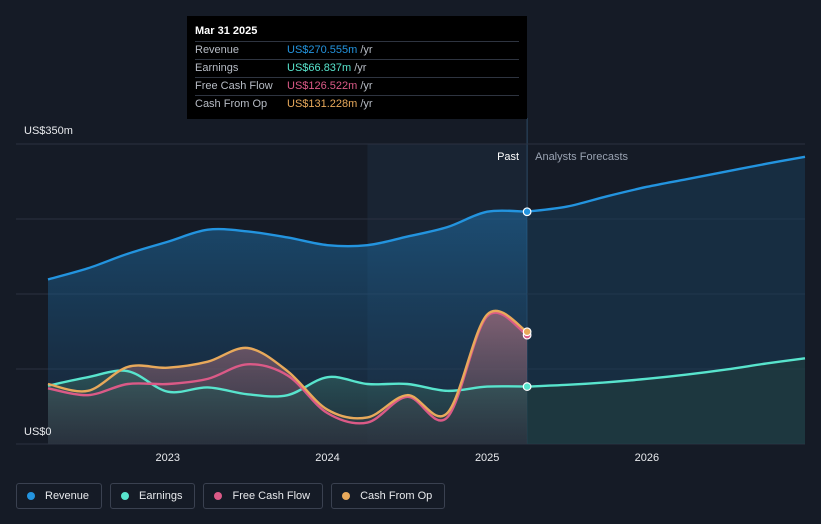  What do you see at coordinates (647, 458) in the screenshot?
I see `x-tick-label: 2026` at bounding box center [647, 458].